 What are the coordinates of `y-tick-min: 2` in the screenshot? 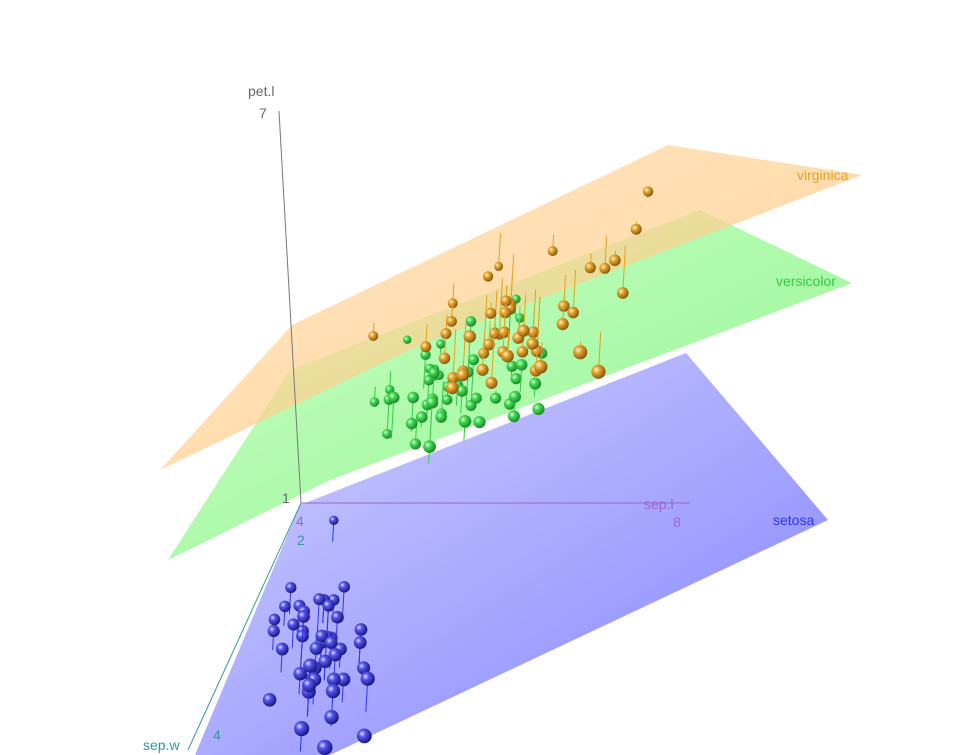 It's located at (301, 540).